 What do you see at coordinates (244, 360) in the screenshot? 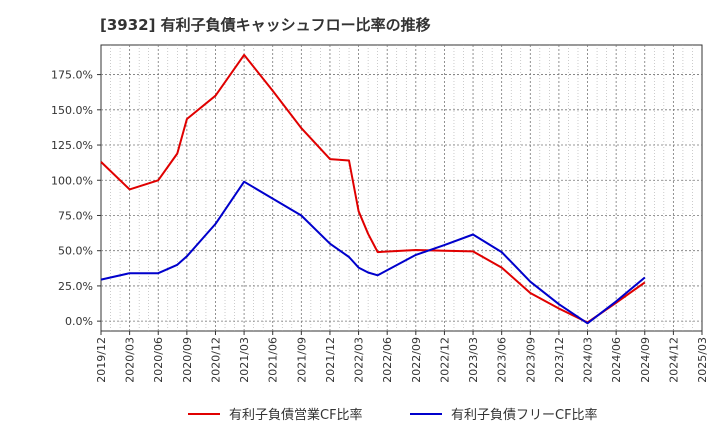
I see `x-tick-label: 2021/03` at bounding box center [244, 360].